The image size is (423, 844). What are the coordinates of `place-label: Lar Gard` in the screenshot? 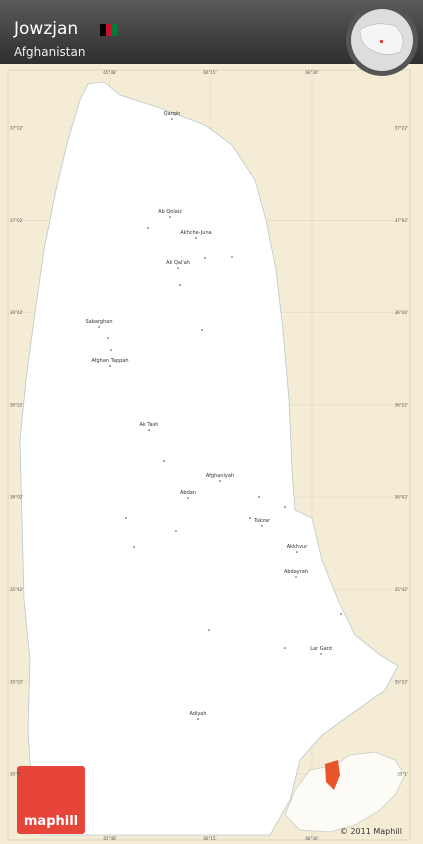 It's located at (321, 649).